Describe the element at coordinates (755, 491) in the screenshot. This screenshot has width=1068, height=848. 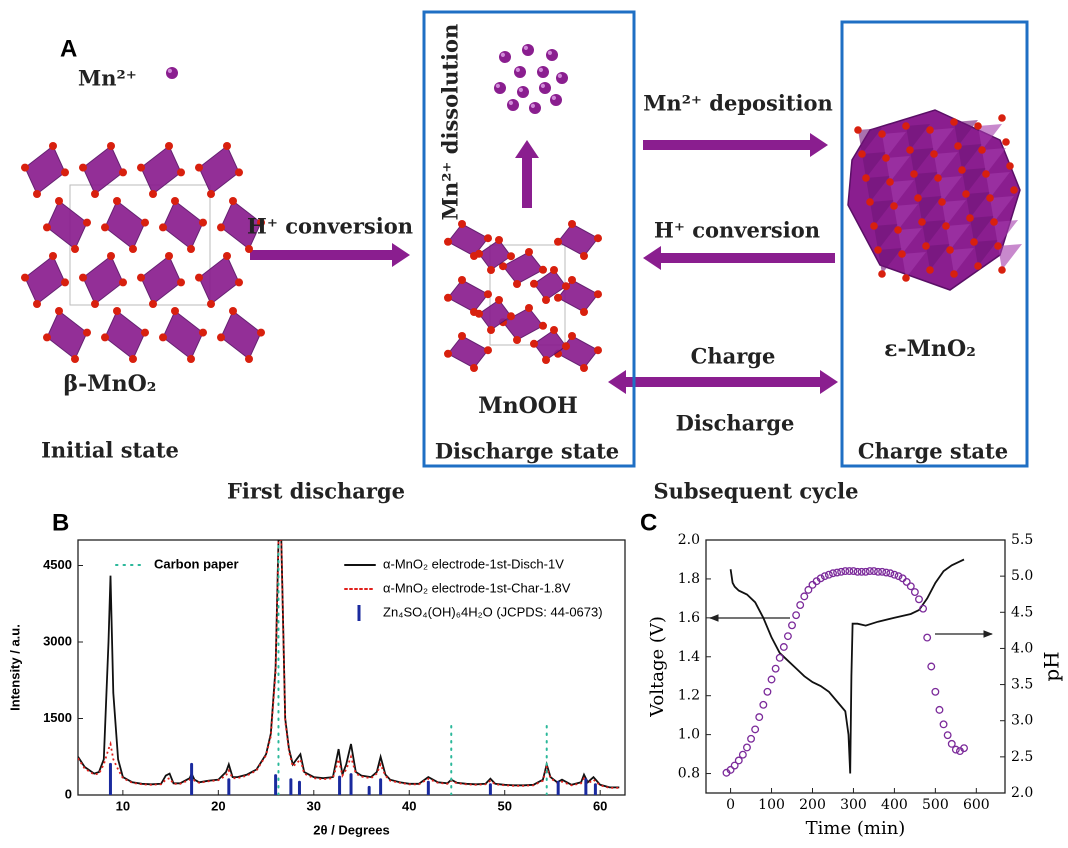
I see `stage-label: Subsequent cycle` at that location.